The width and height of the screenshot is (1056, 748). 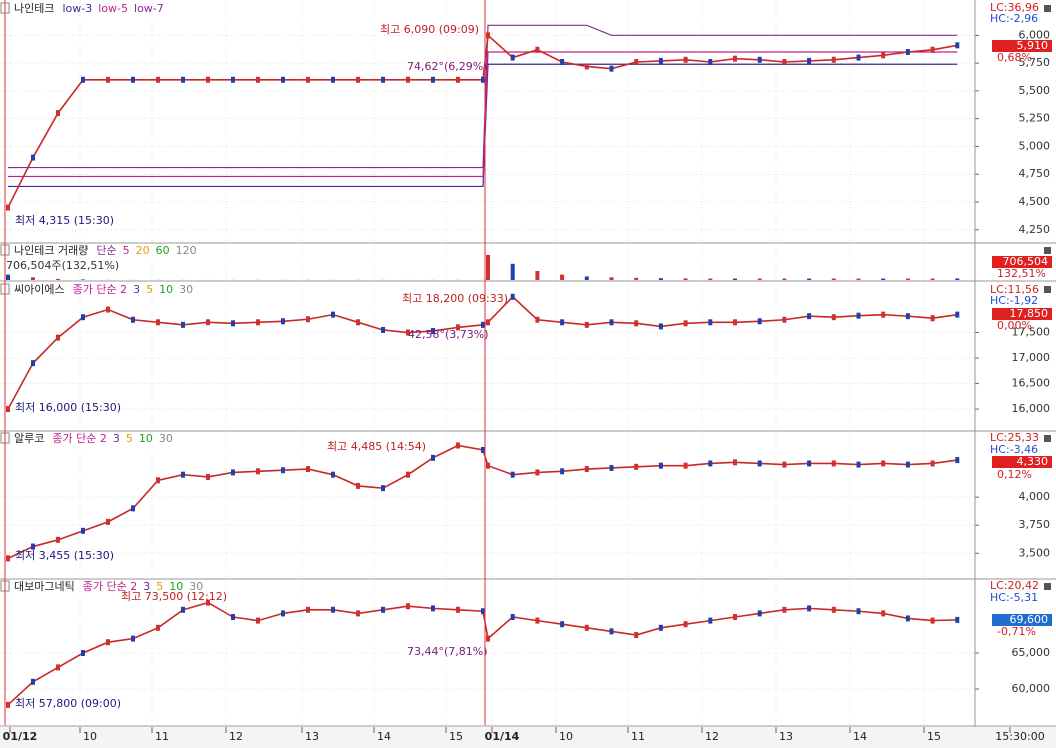 What do you see at coordinates (429, 29) in the screenshot?
I see `annotation: 최고 6,090 (09:09)` at bounding box center [429, 29].